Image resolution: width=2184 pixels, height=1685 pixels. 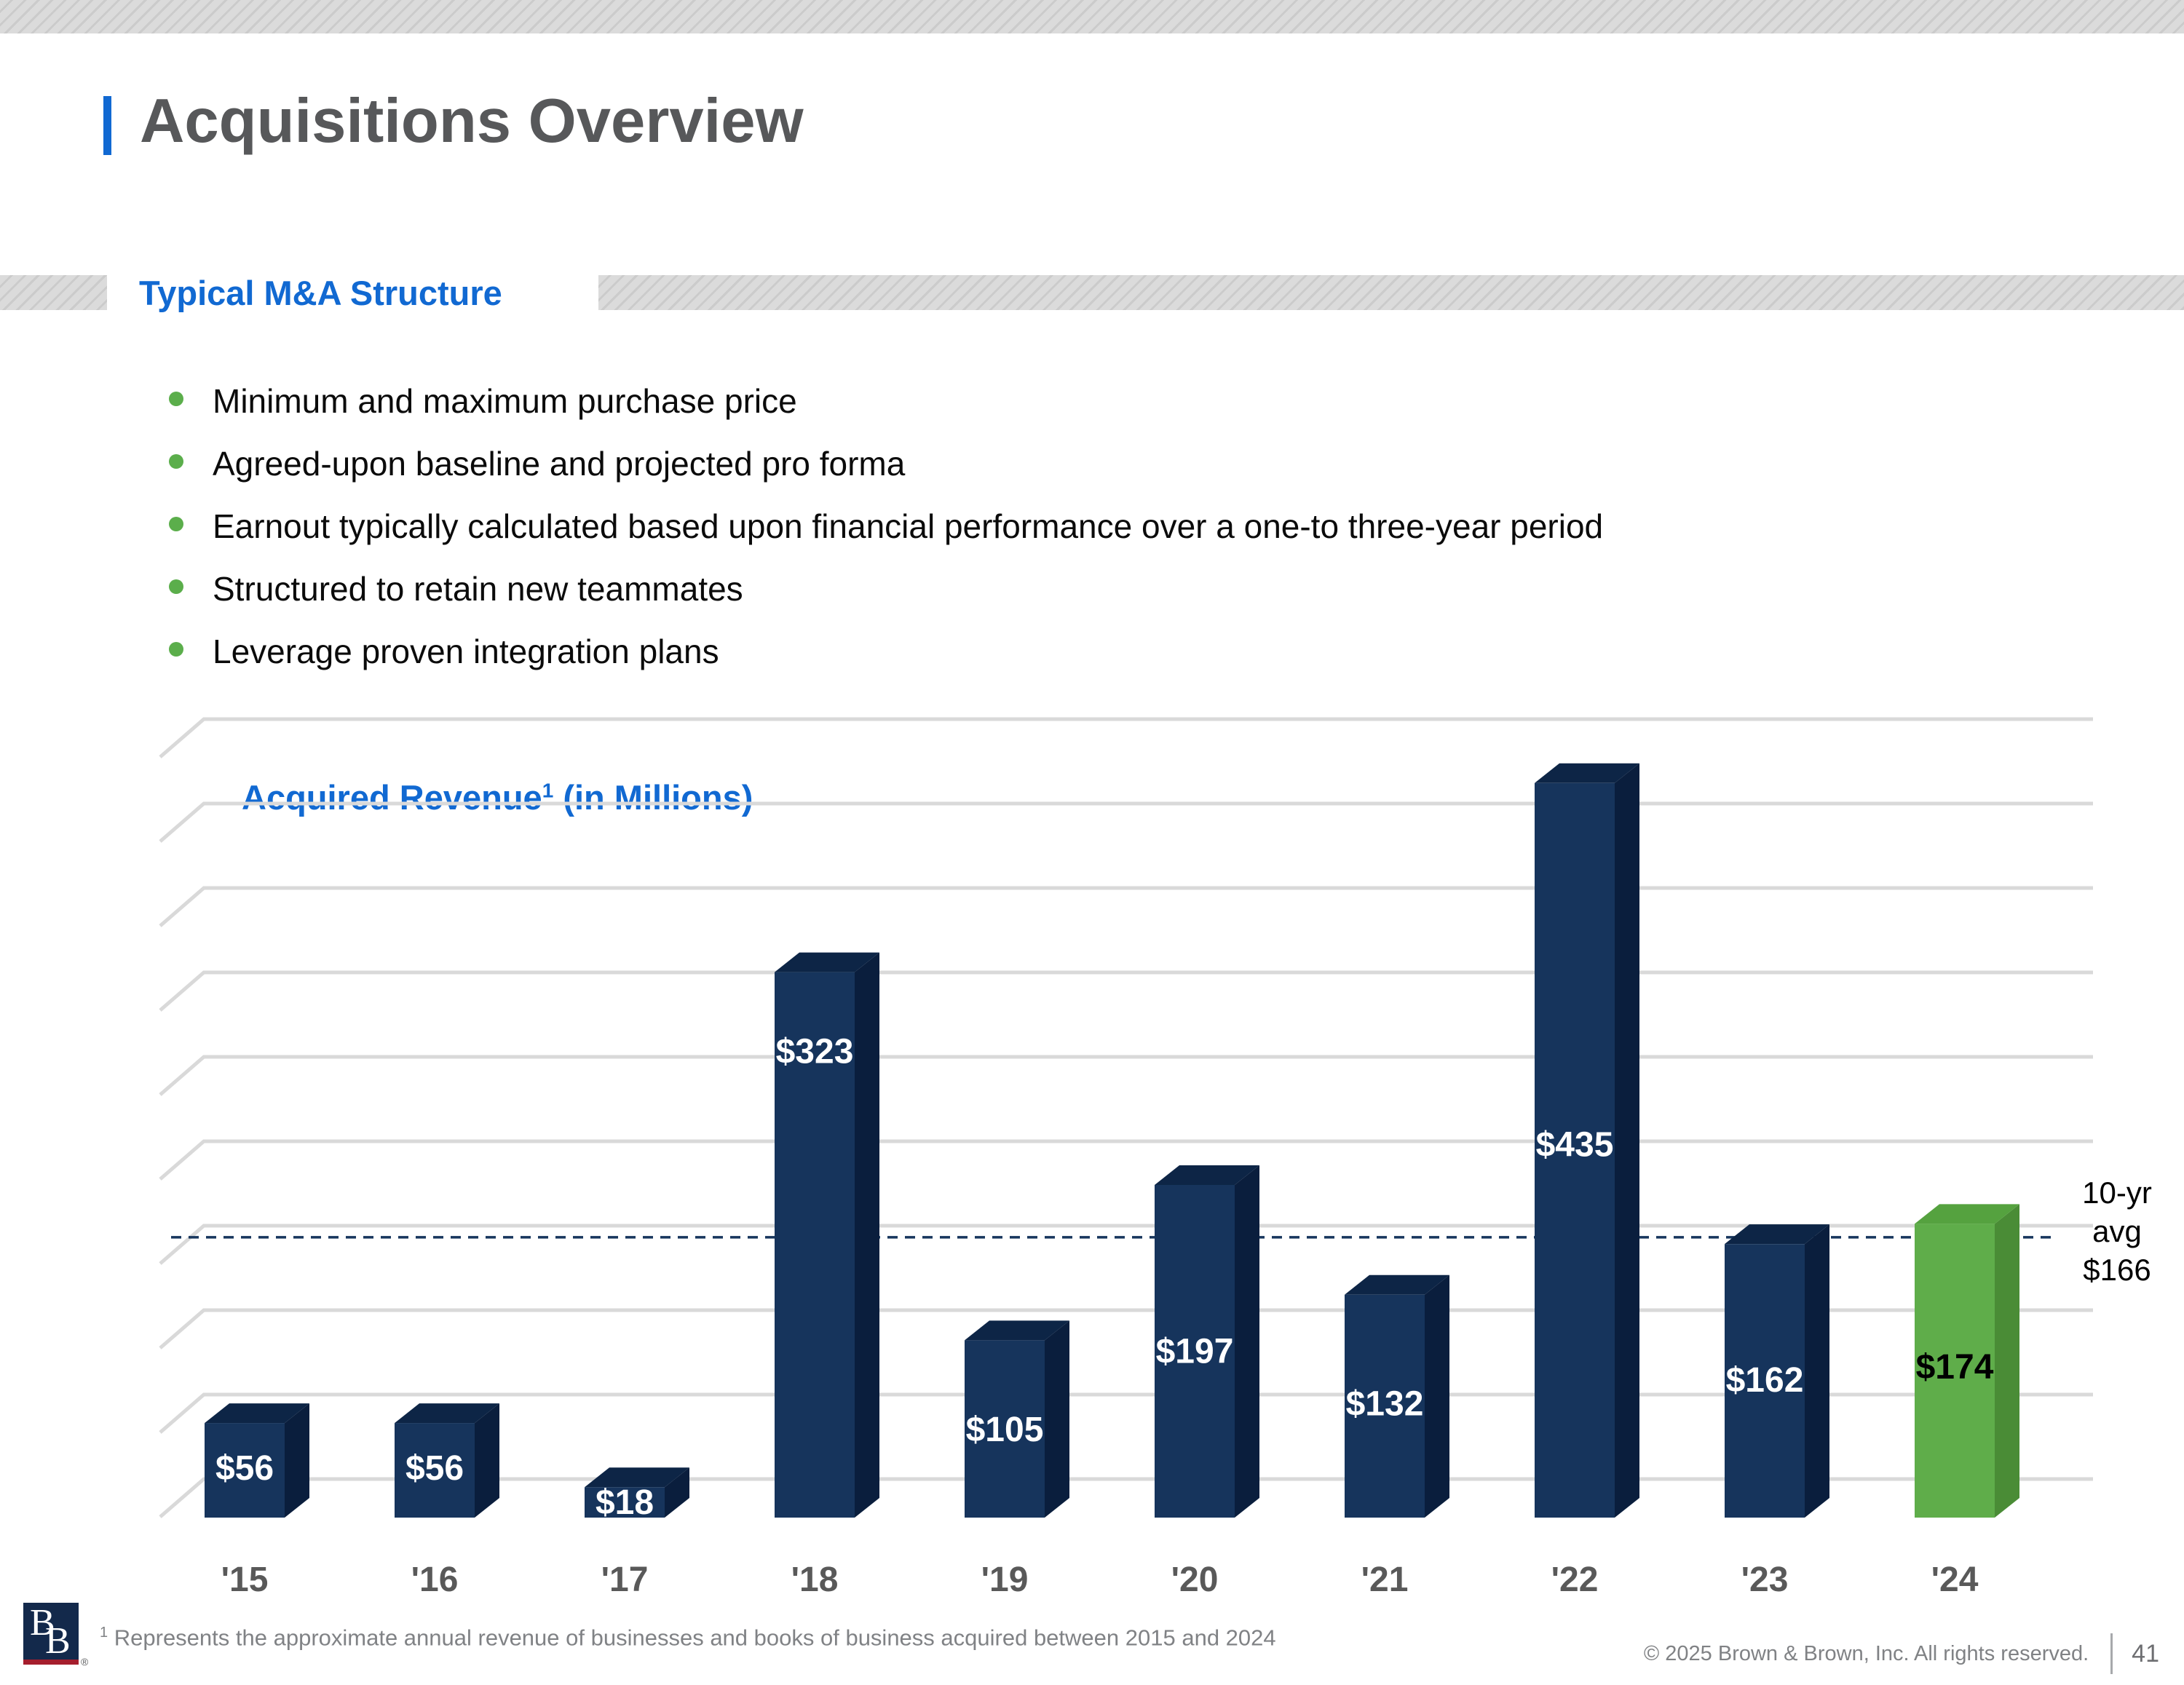 I want to click on bullet-text: Leverage proven integration plans, so click(x=466, y=651).